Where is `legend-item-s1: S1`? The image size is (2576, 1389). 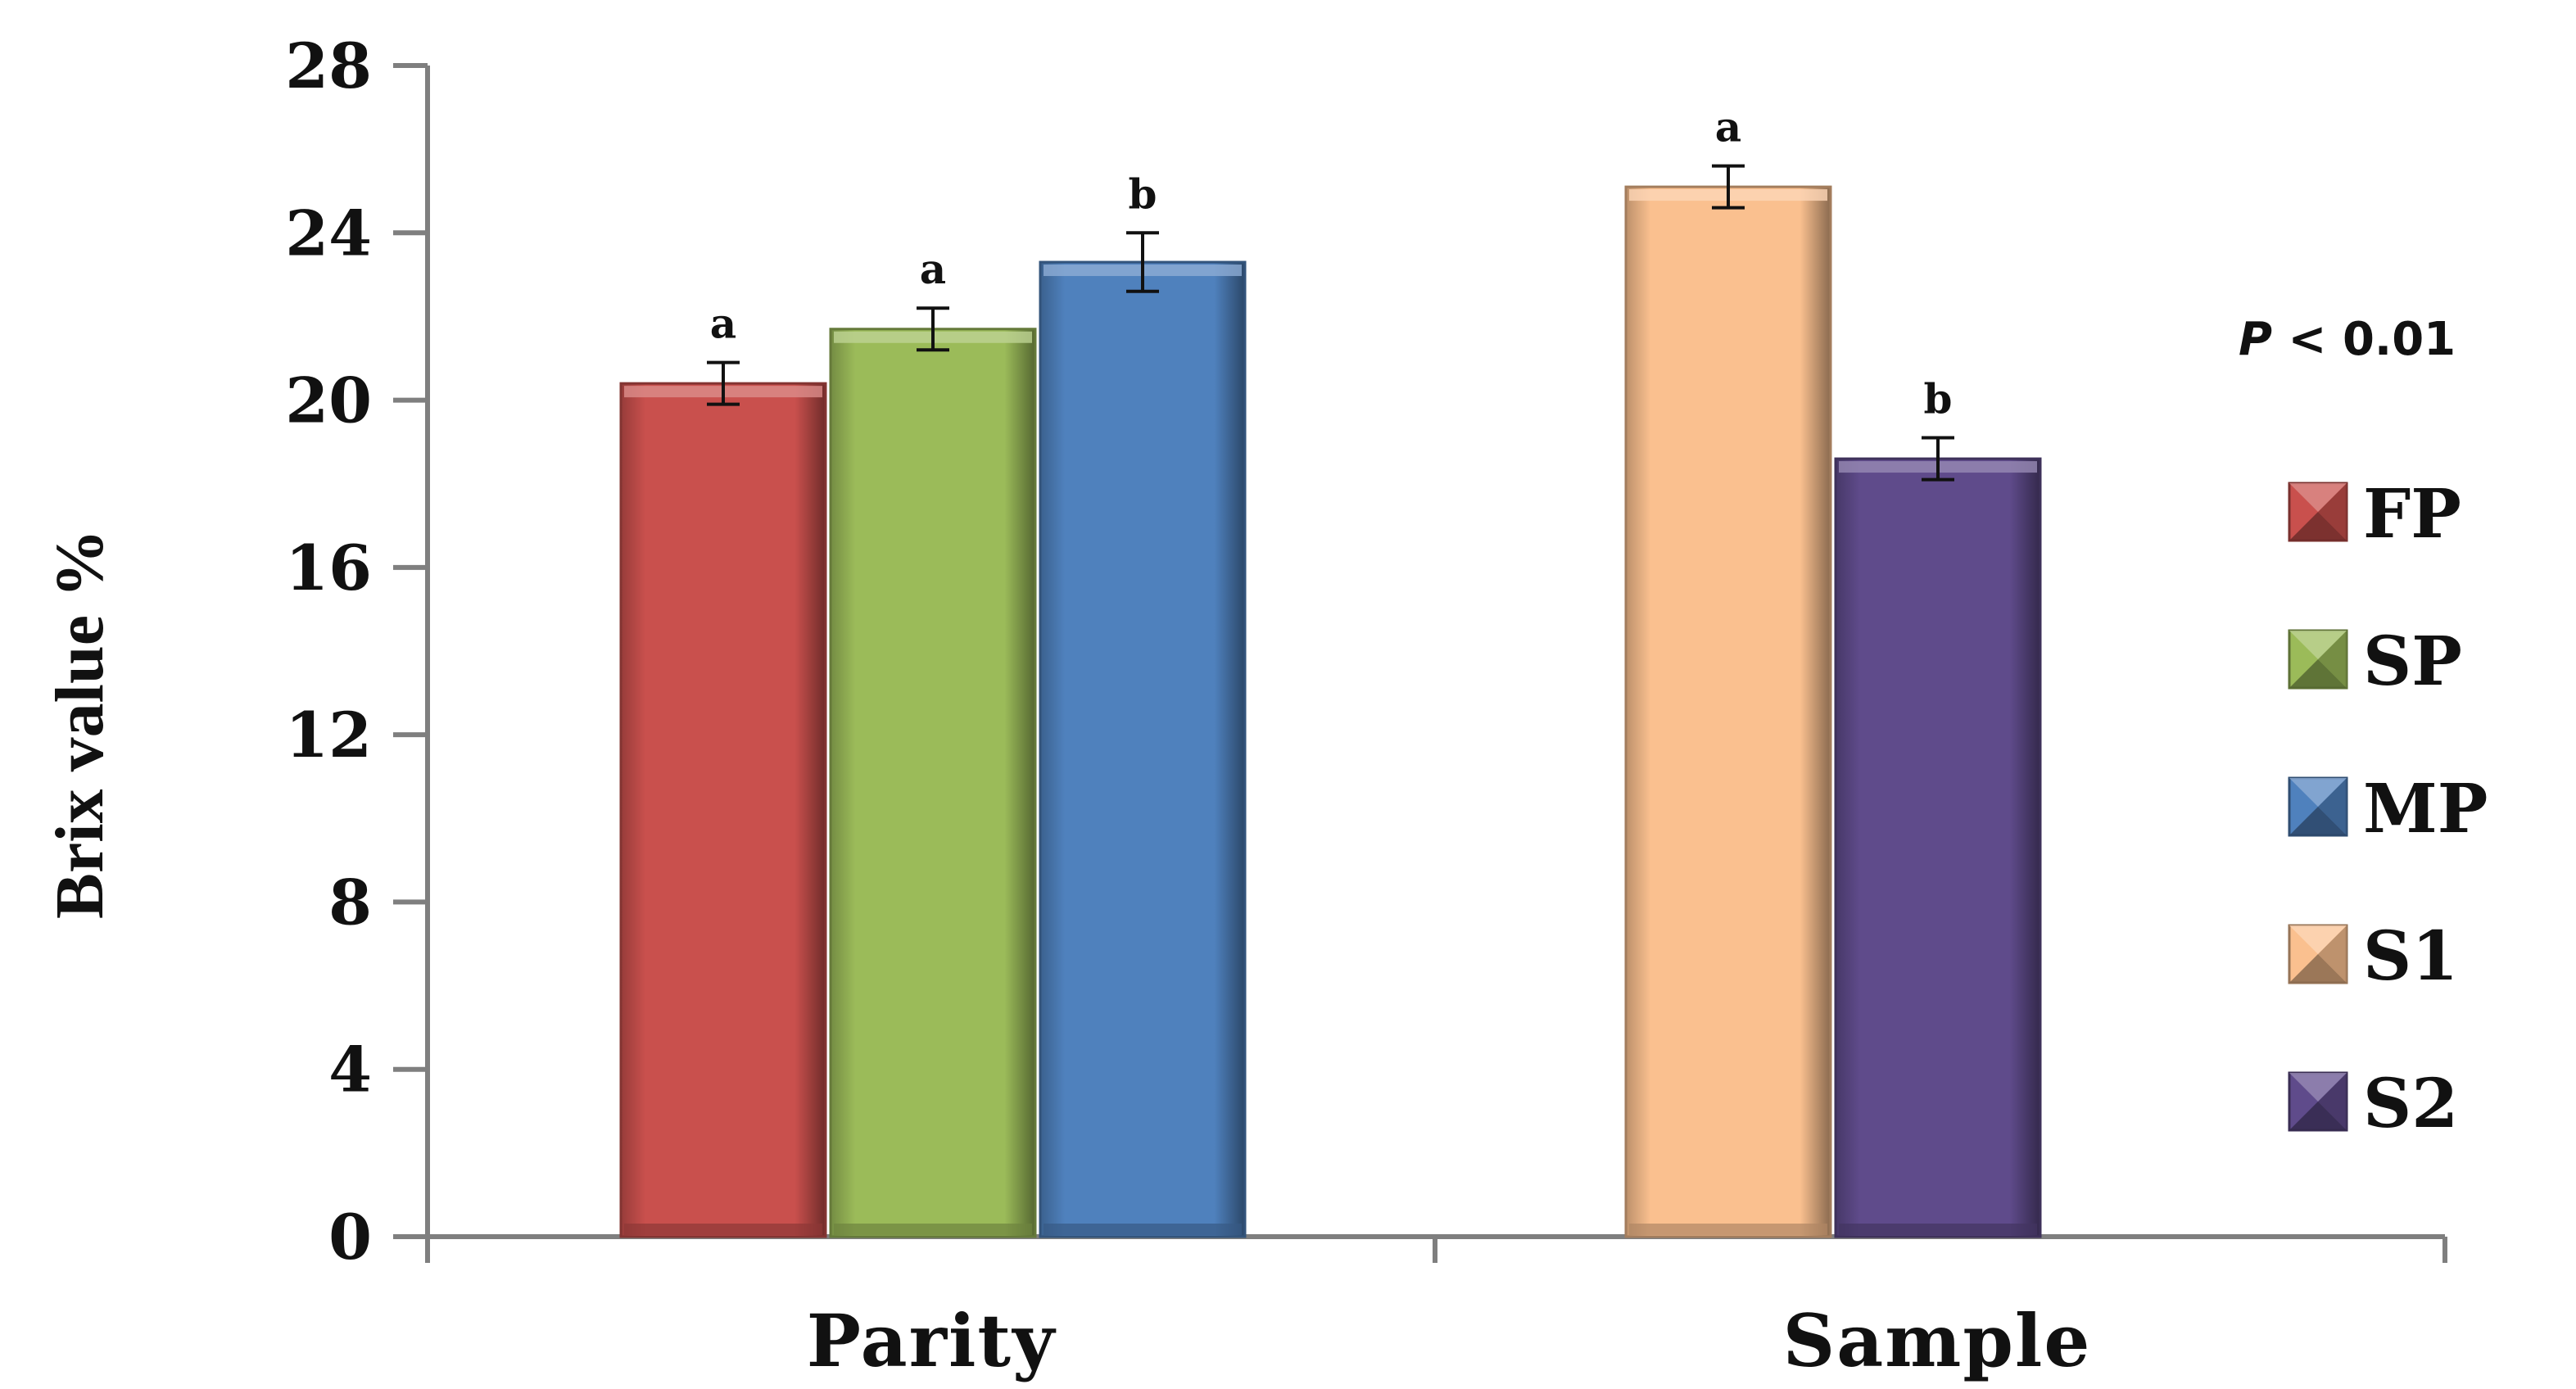 legend-item-s1: S1 is located at coordinates (2373, 956).